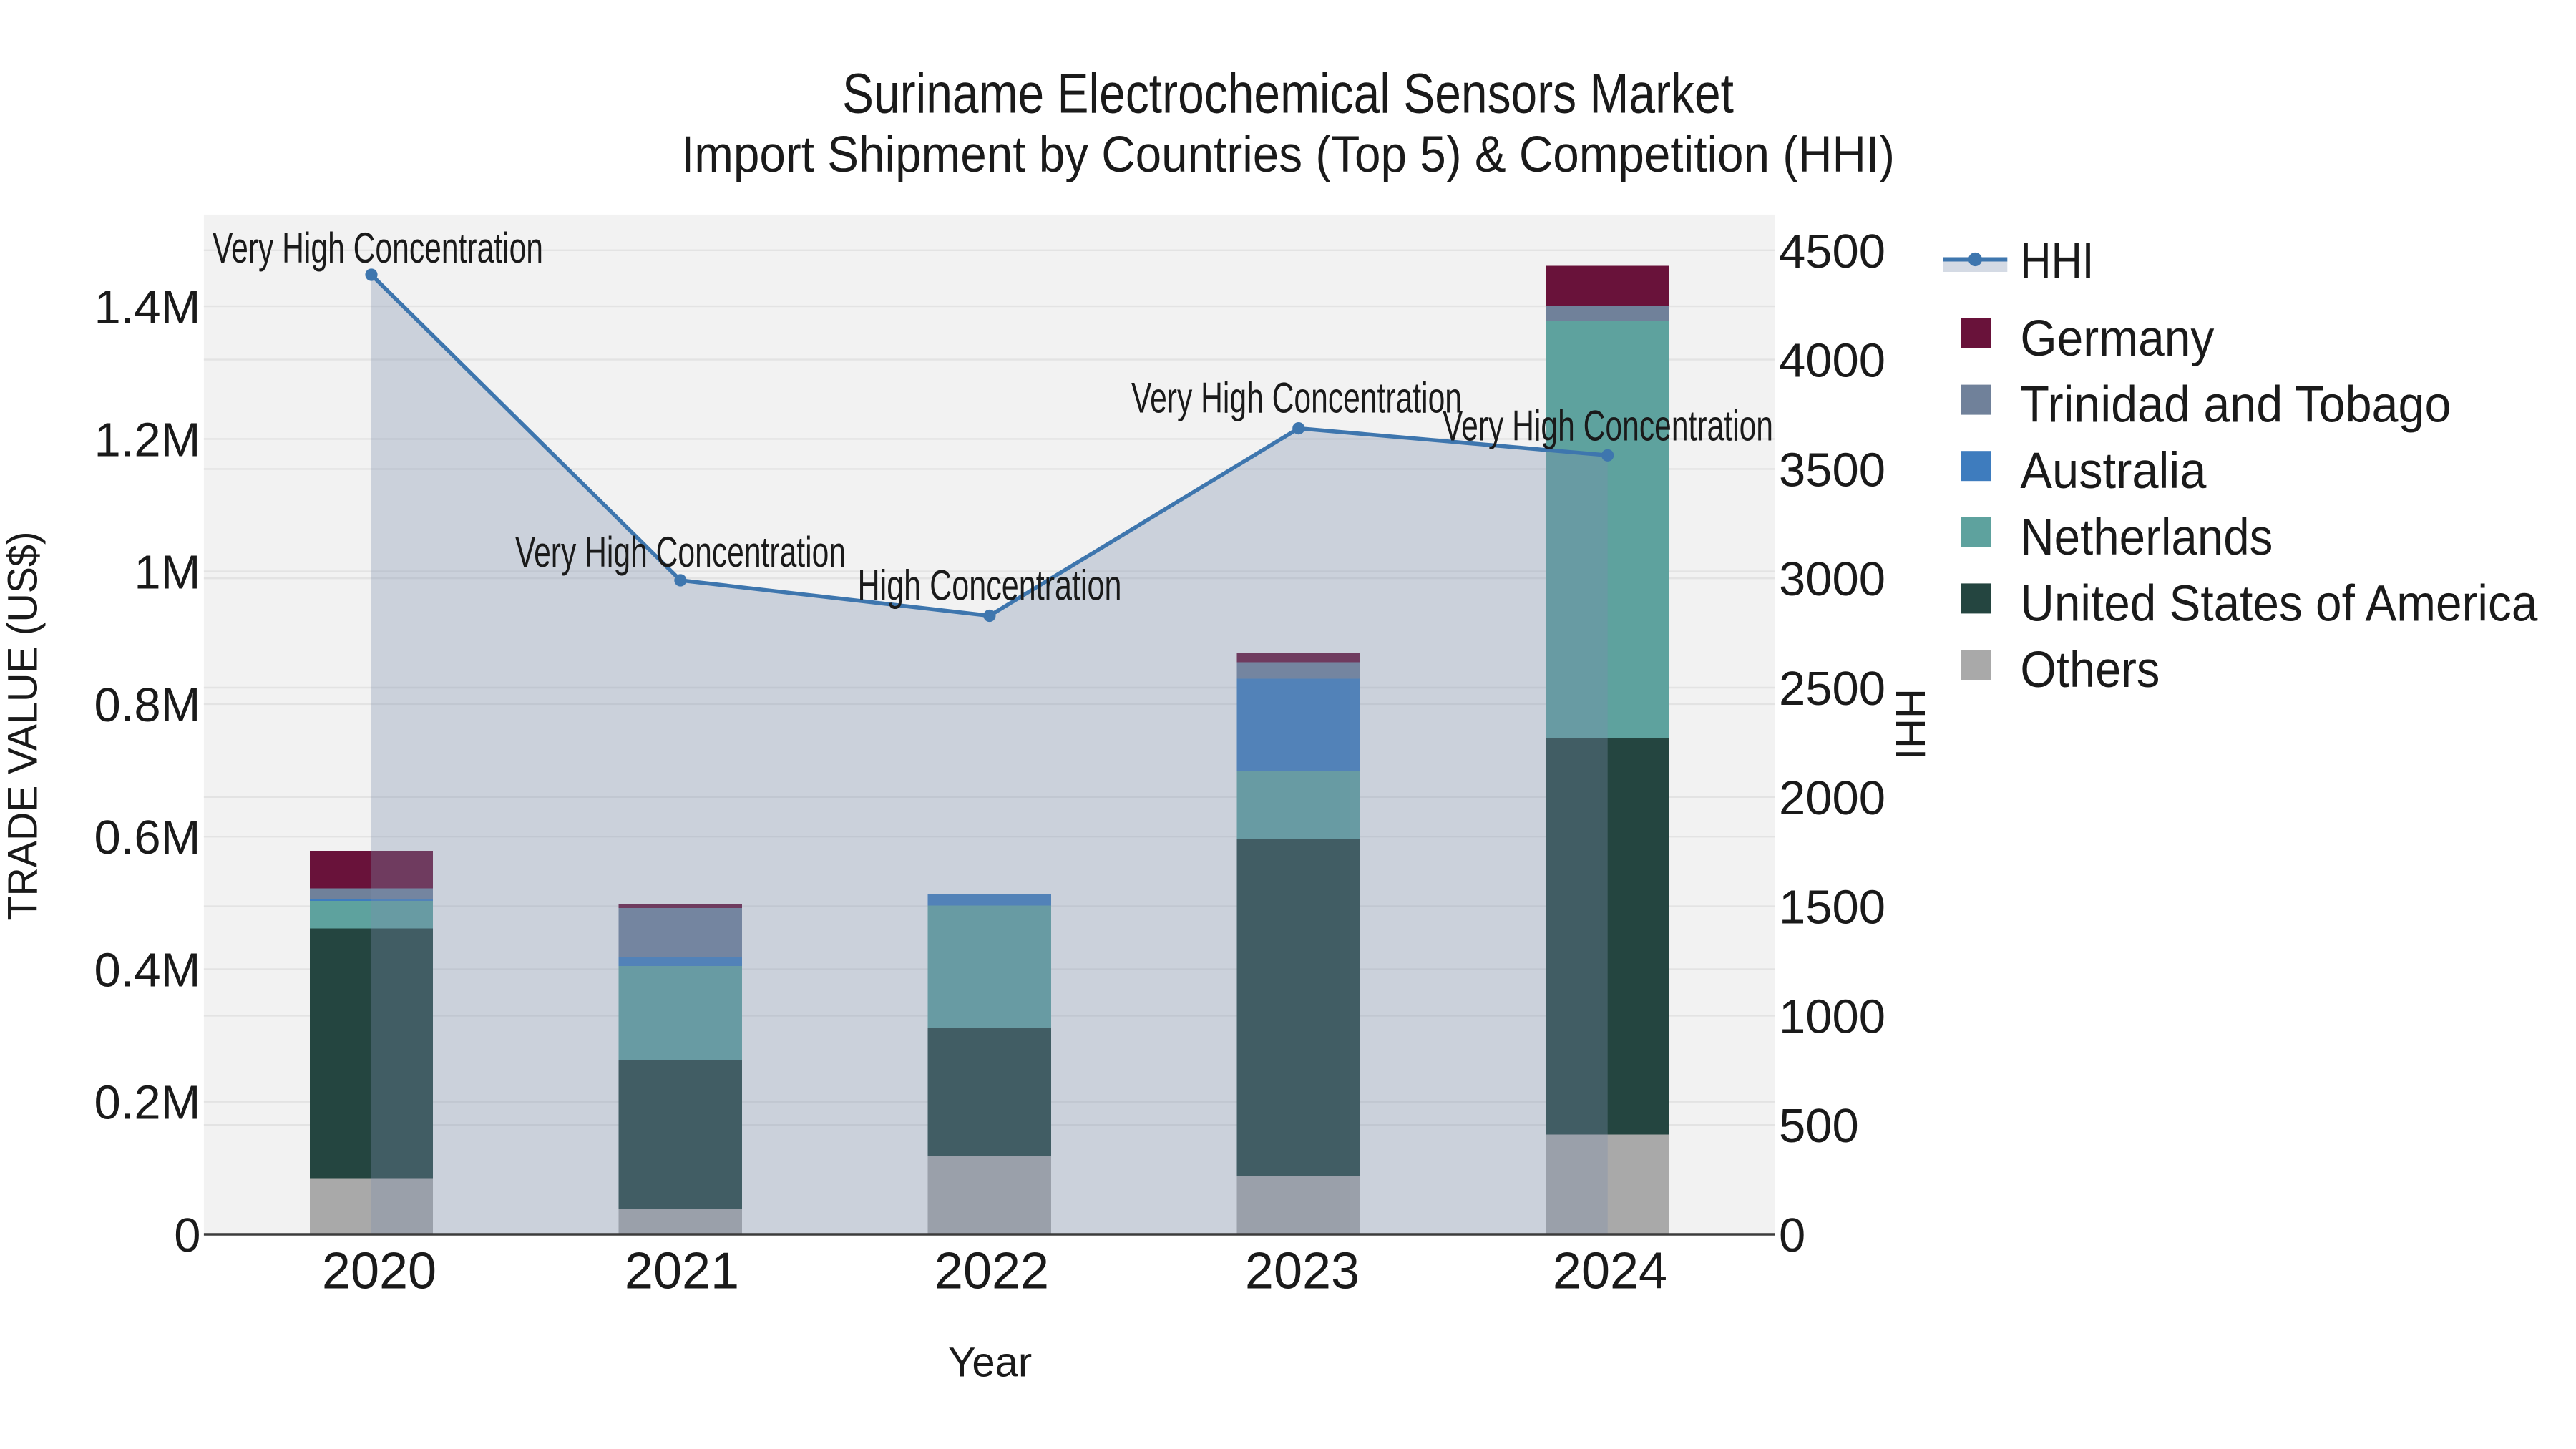  I want to click on svg-text: 1.4M, so click(147, 307).